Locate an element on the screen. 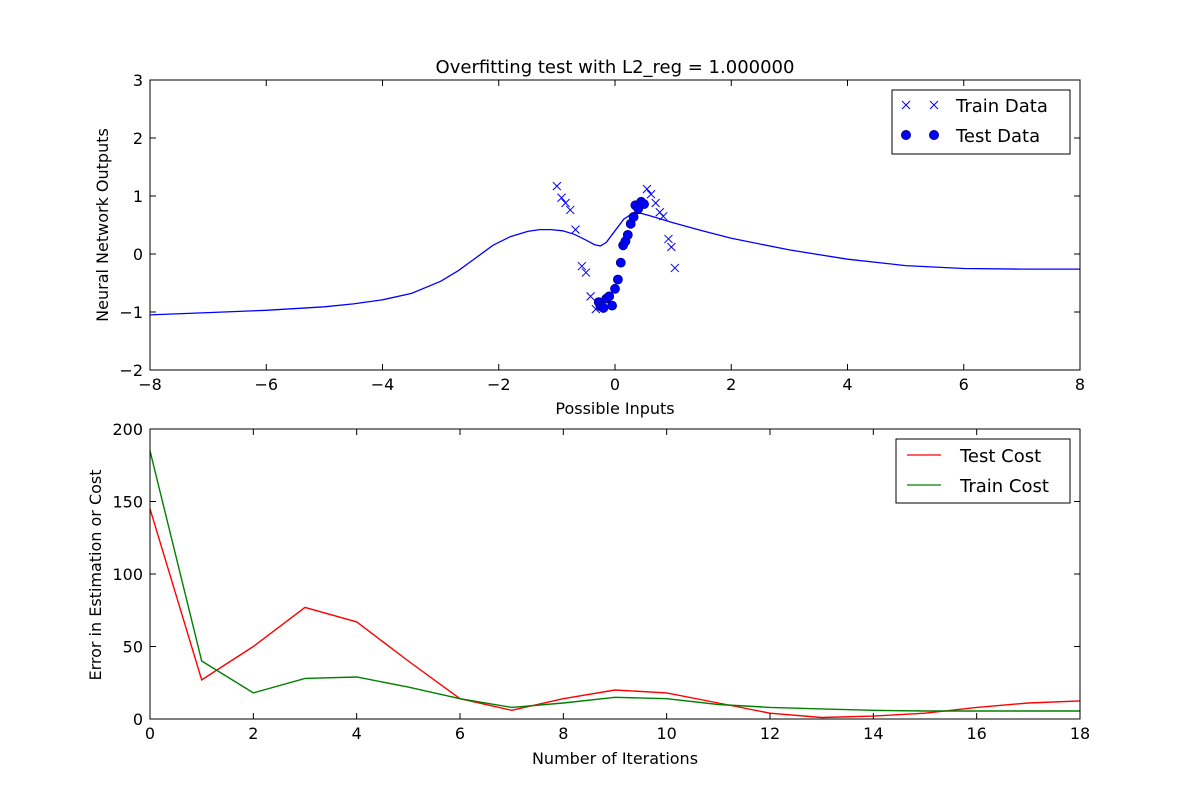 This screenshot has height=800, width=1200. top-x-tick-label: 0 is located at coordinates (615, 384).